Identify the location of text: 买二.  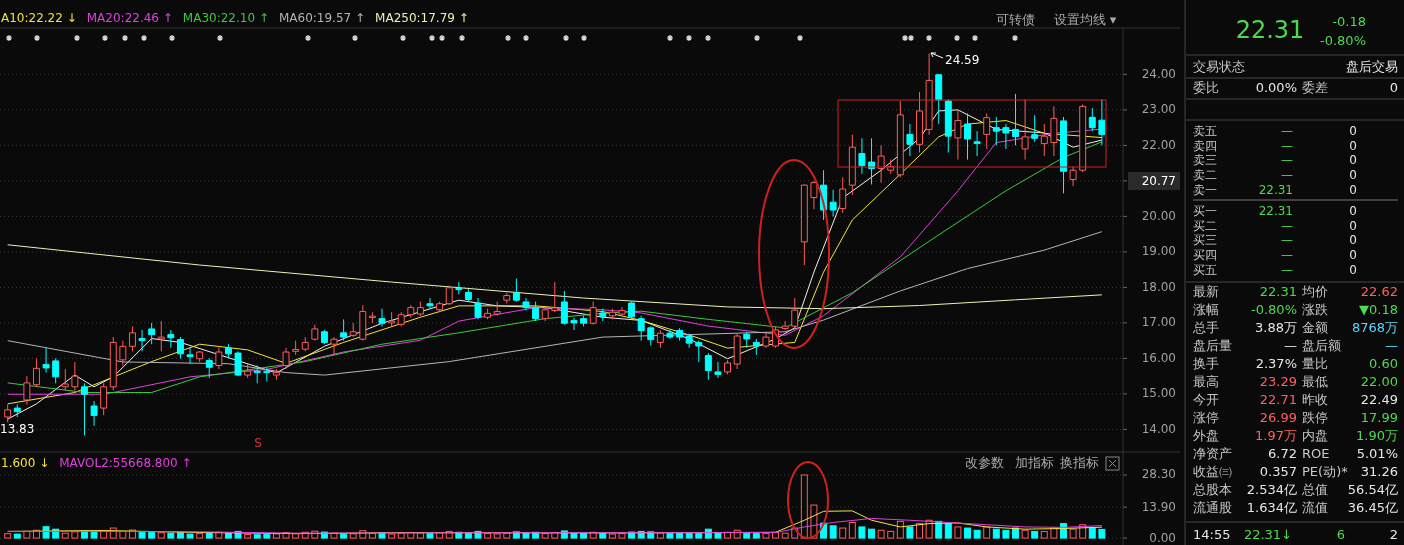
(1205, 225).